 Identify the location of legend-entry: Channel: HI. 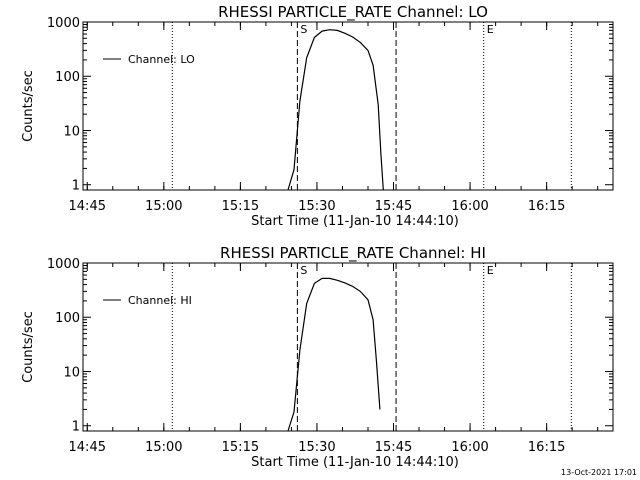
(160, 300).